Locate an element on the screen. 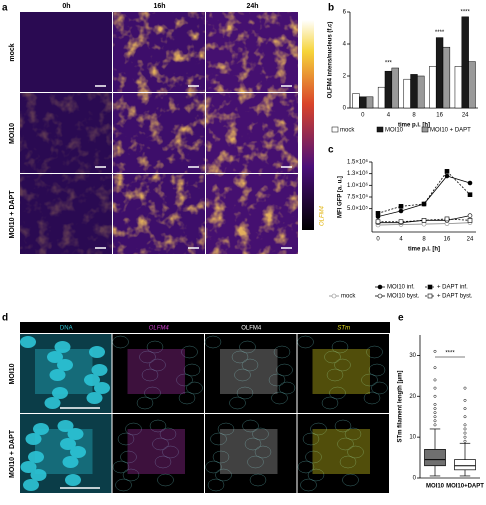 The height and width of the screenshot is (505, 486). y-tick-label: 5.0×10⁵ is located at coordinates (358, 208).